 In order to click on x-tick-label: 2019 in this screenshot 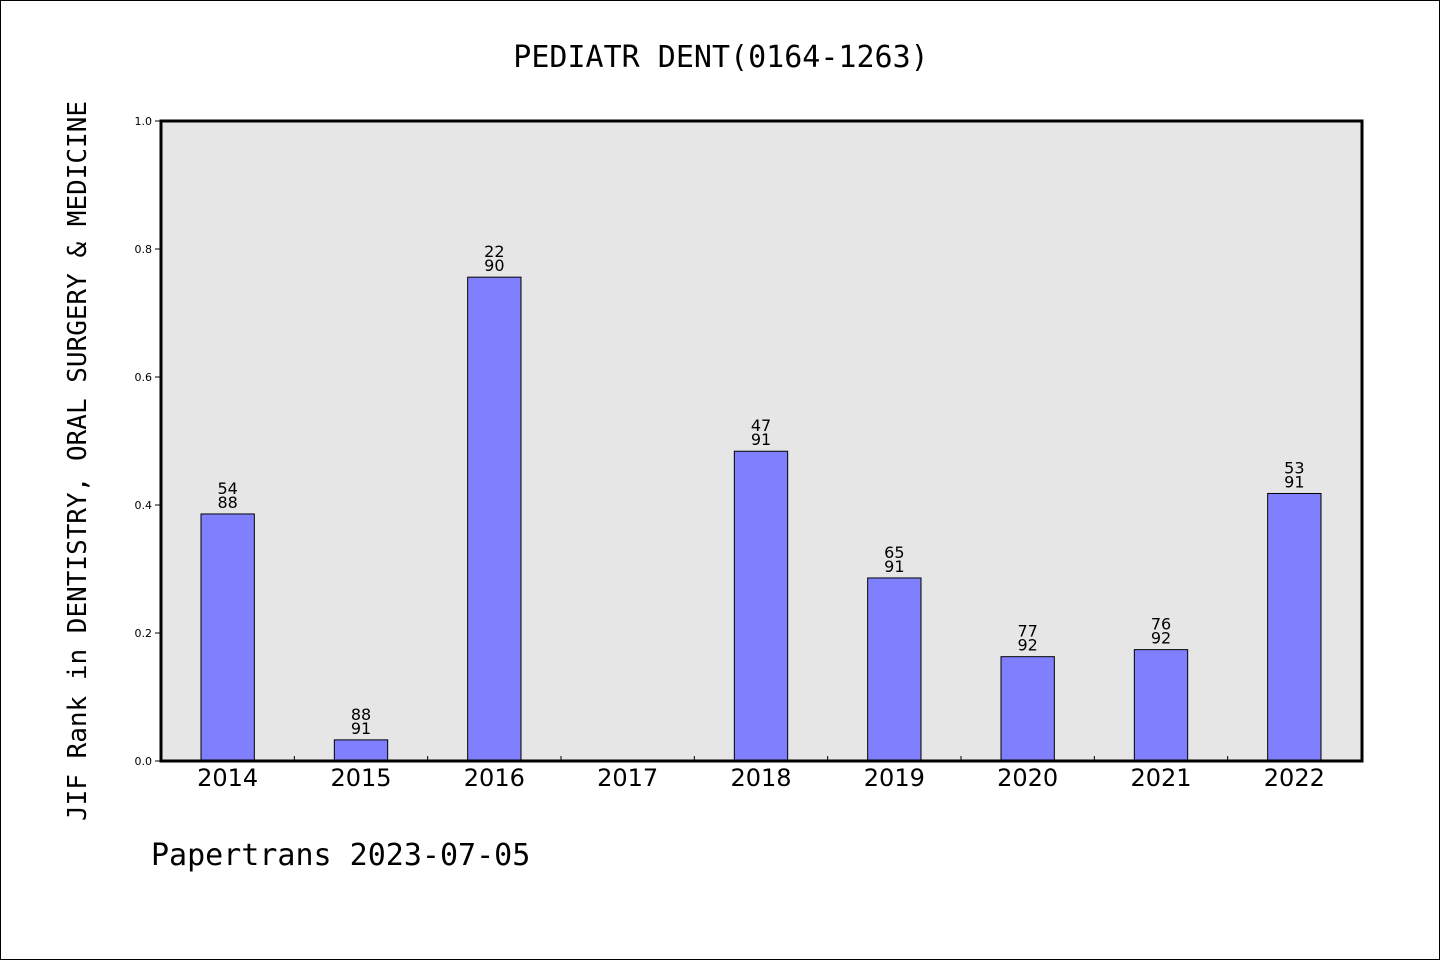, I will do `click(894, 778)`.